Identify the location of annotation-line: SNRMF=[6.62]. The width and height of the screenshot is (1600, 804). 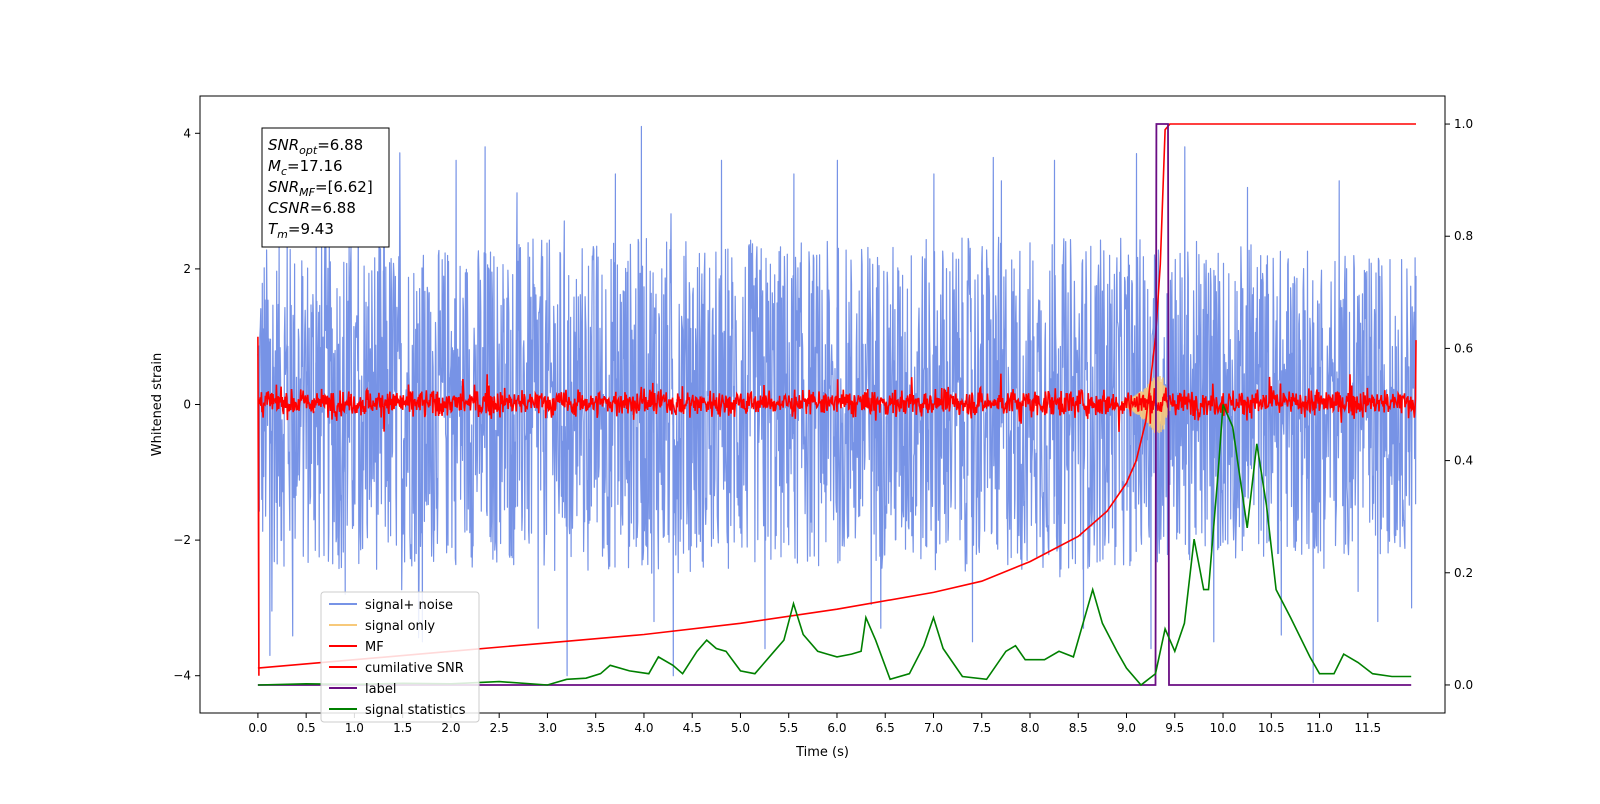
(320, 188).